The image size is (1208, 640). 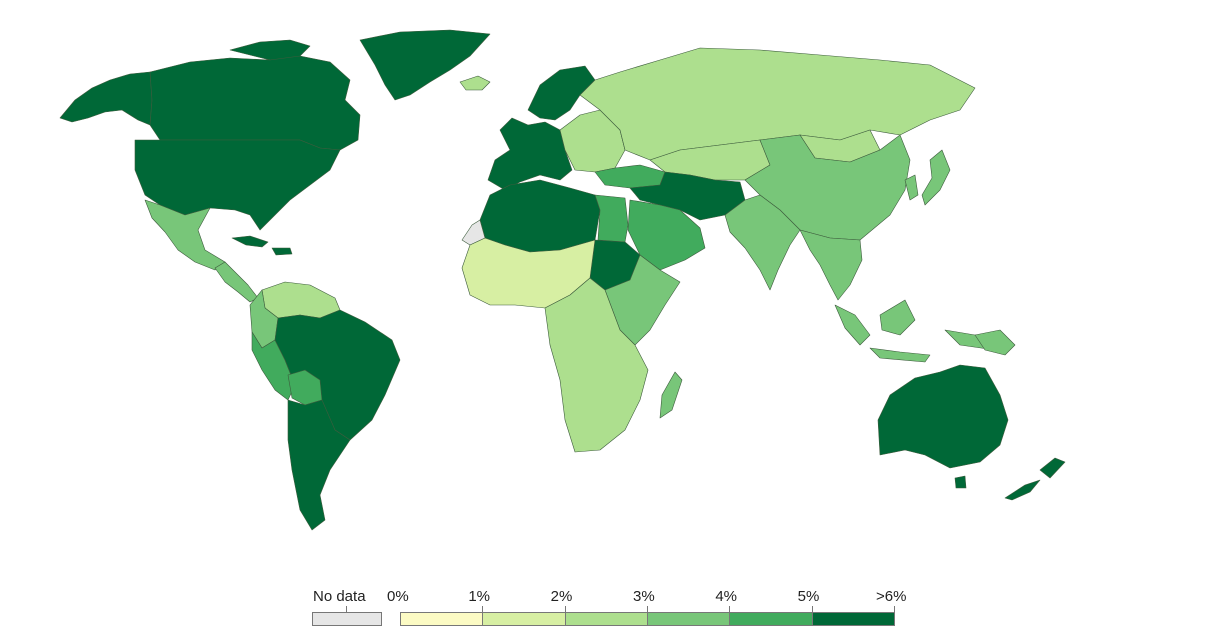 I want to click on region-alaska, so click(x=106, y=98).